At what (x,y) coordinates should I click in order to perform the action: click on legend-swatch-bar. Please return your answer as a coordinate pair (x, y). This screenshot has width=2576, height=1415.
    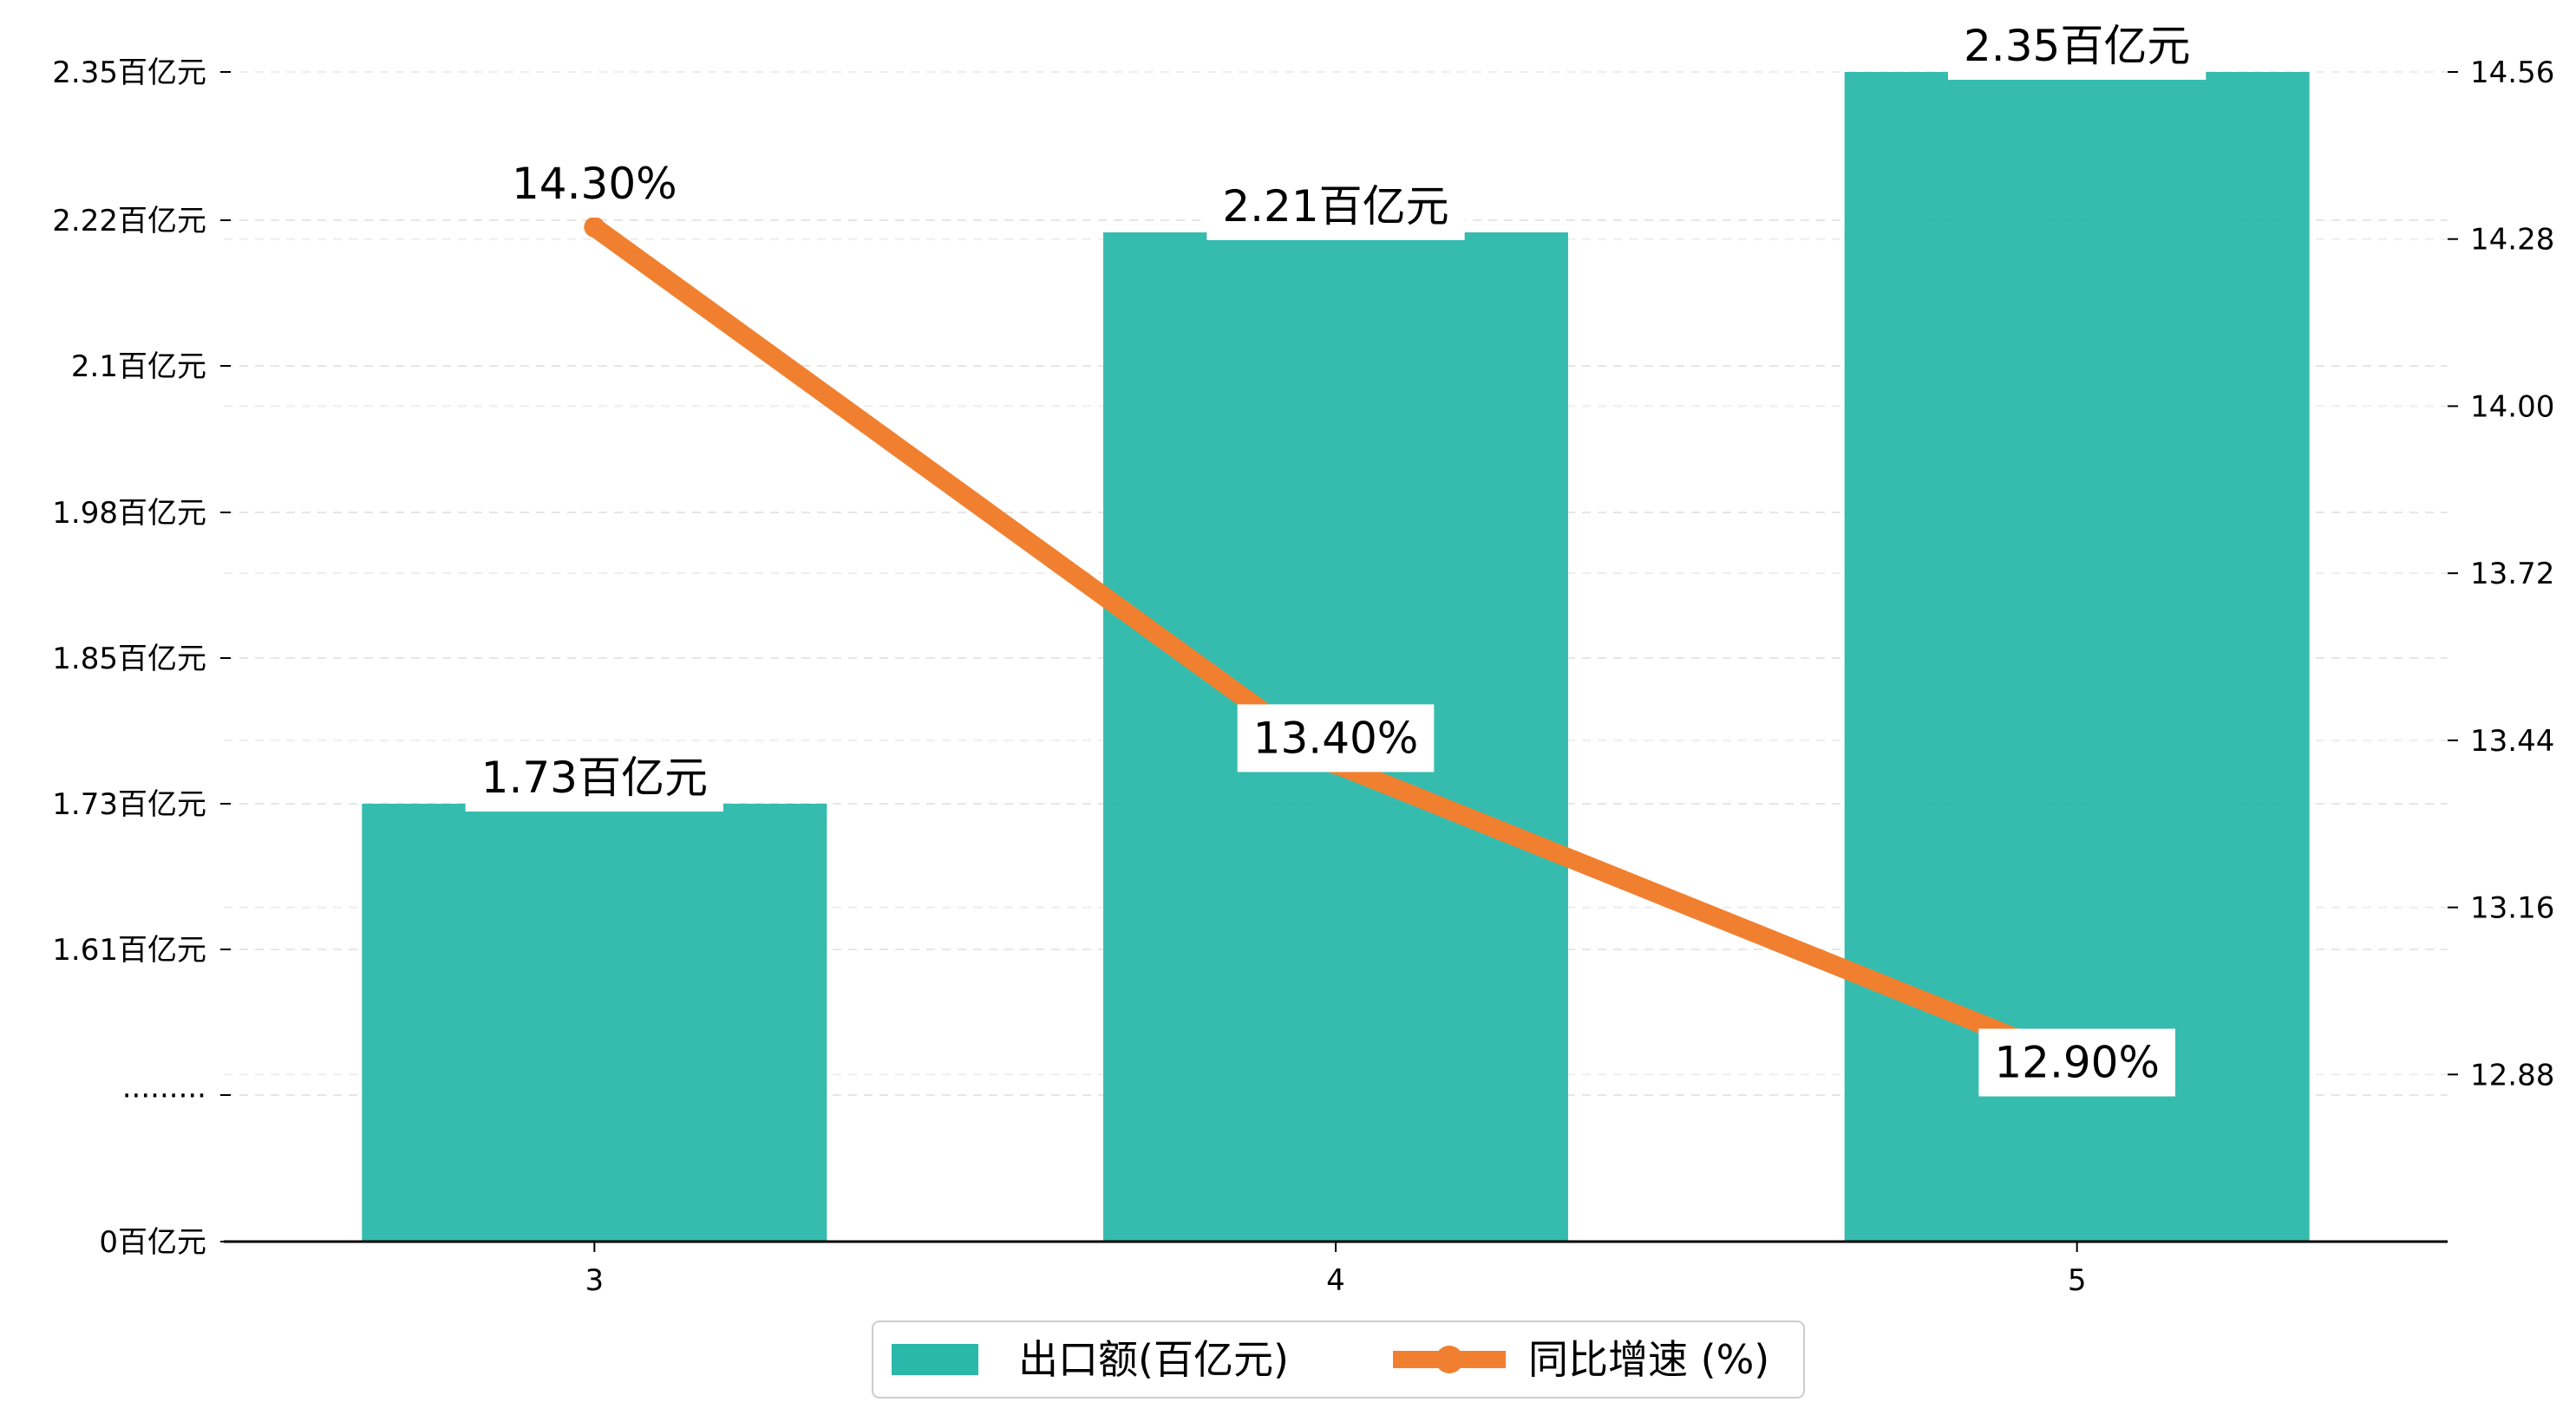
    Looking at the image, I should click on (935, 1359).